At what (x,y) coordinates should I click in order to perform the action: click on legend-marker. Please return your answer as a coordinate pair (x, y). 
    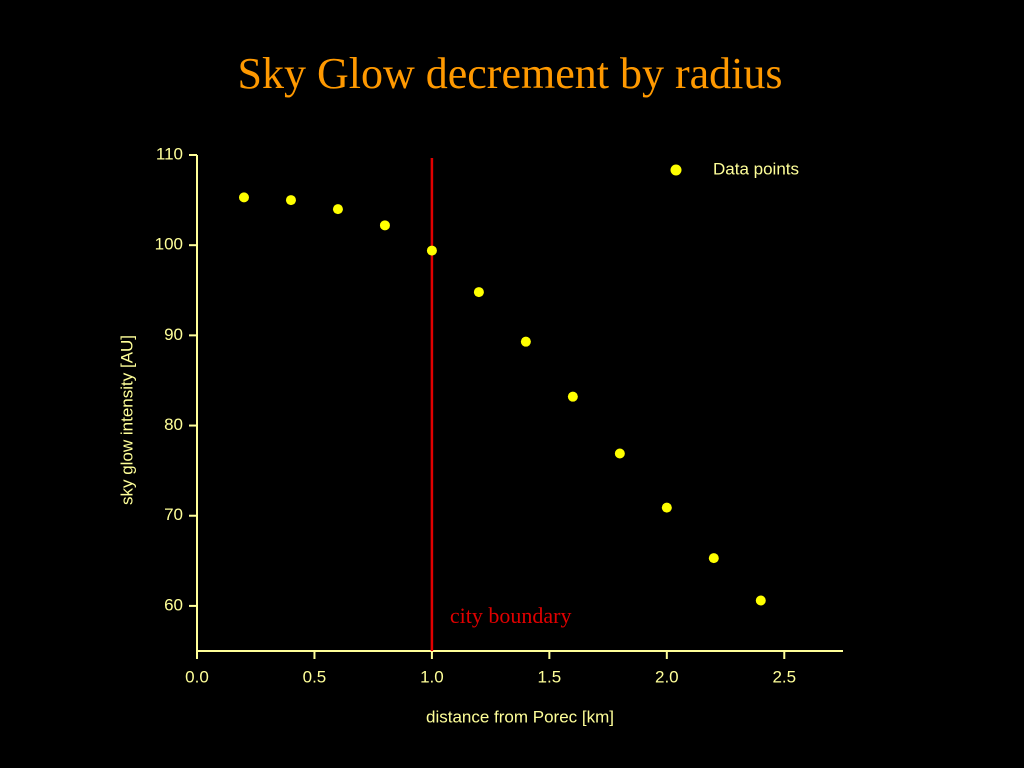
    Looking at the image, I should click on (676, 170).